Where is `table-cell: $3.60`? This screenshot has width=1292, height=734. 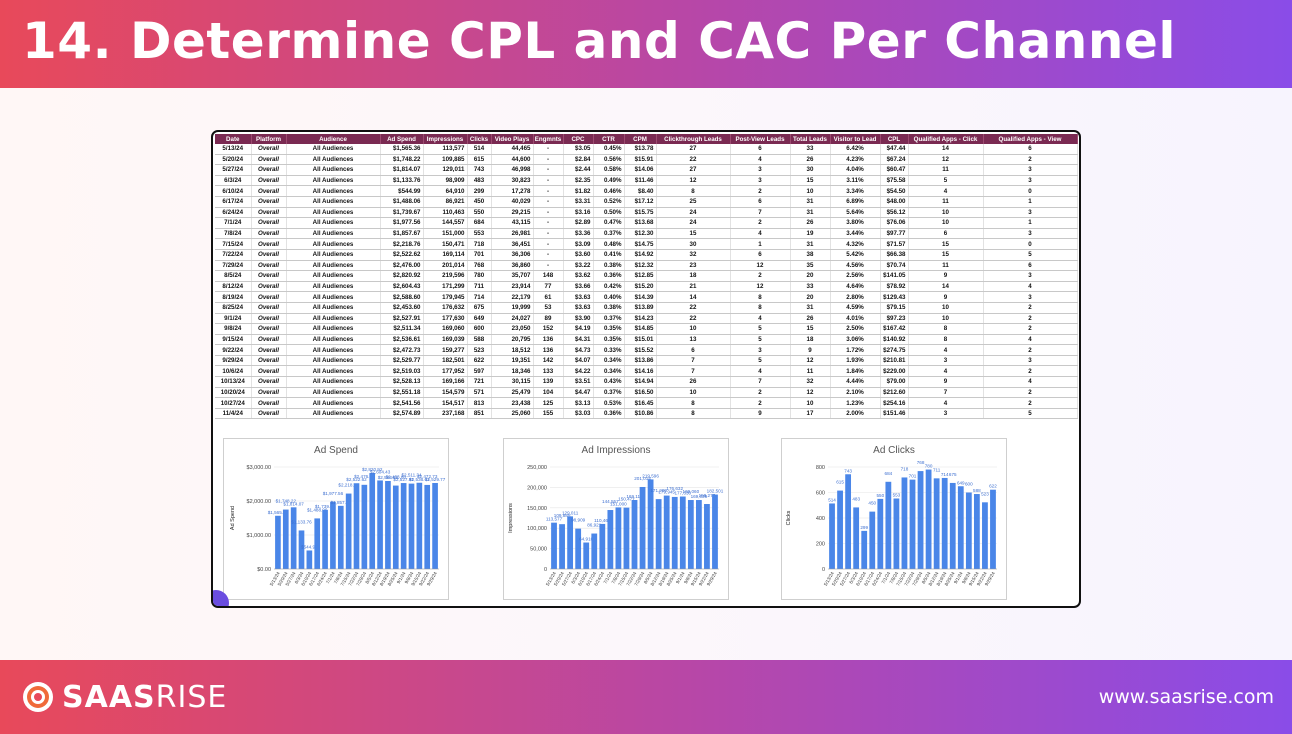
table-cell: $3.60 is located at coordinates (578, 255).